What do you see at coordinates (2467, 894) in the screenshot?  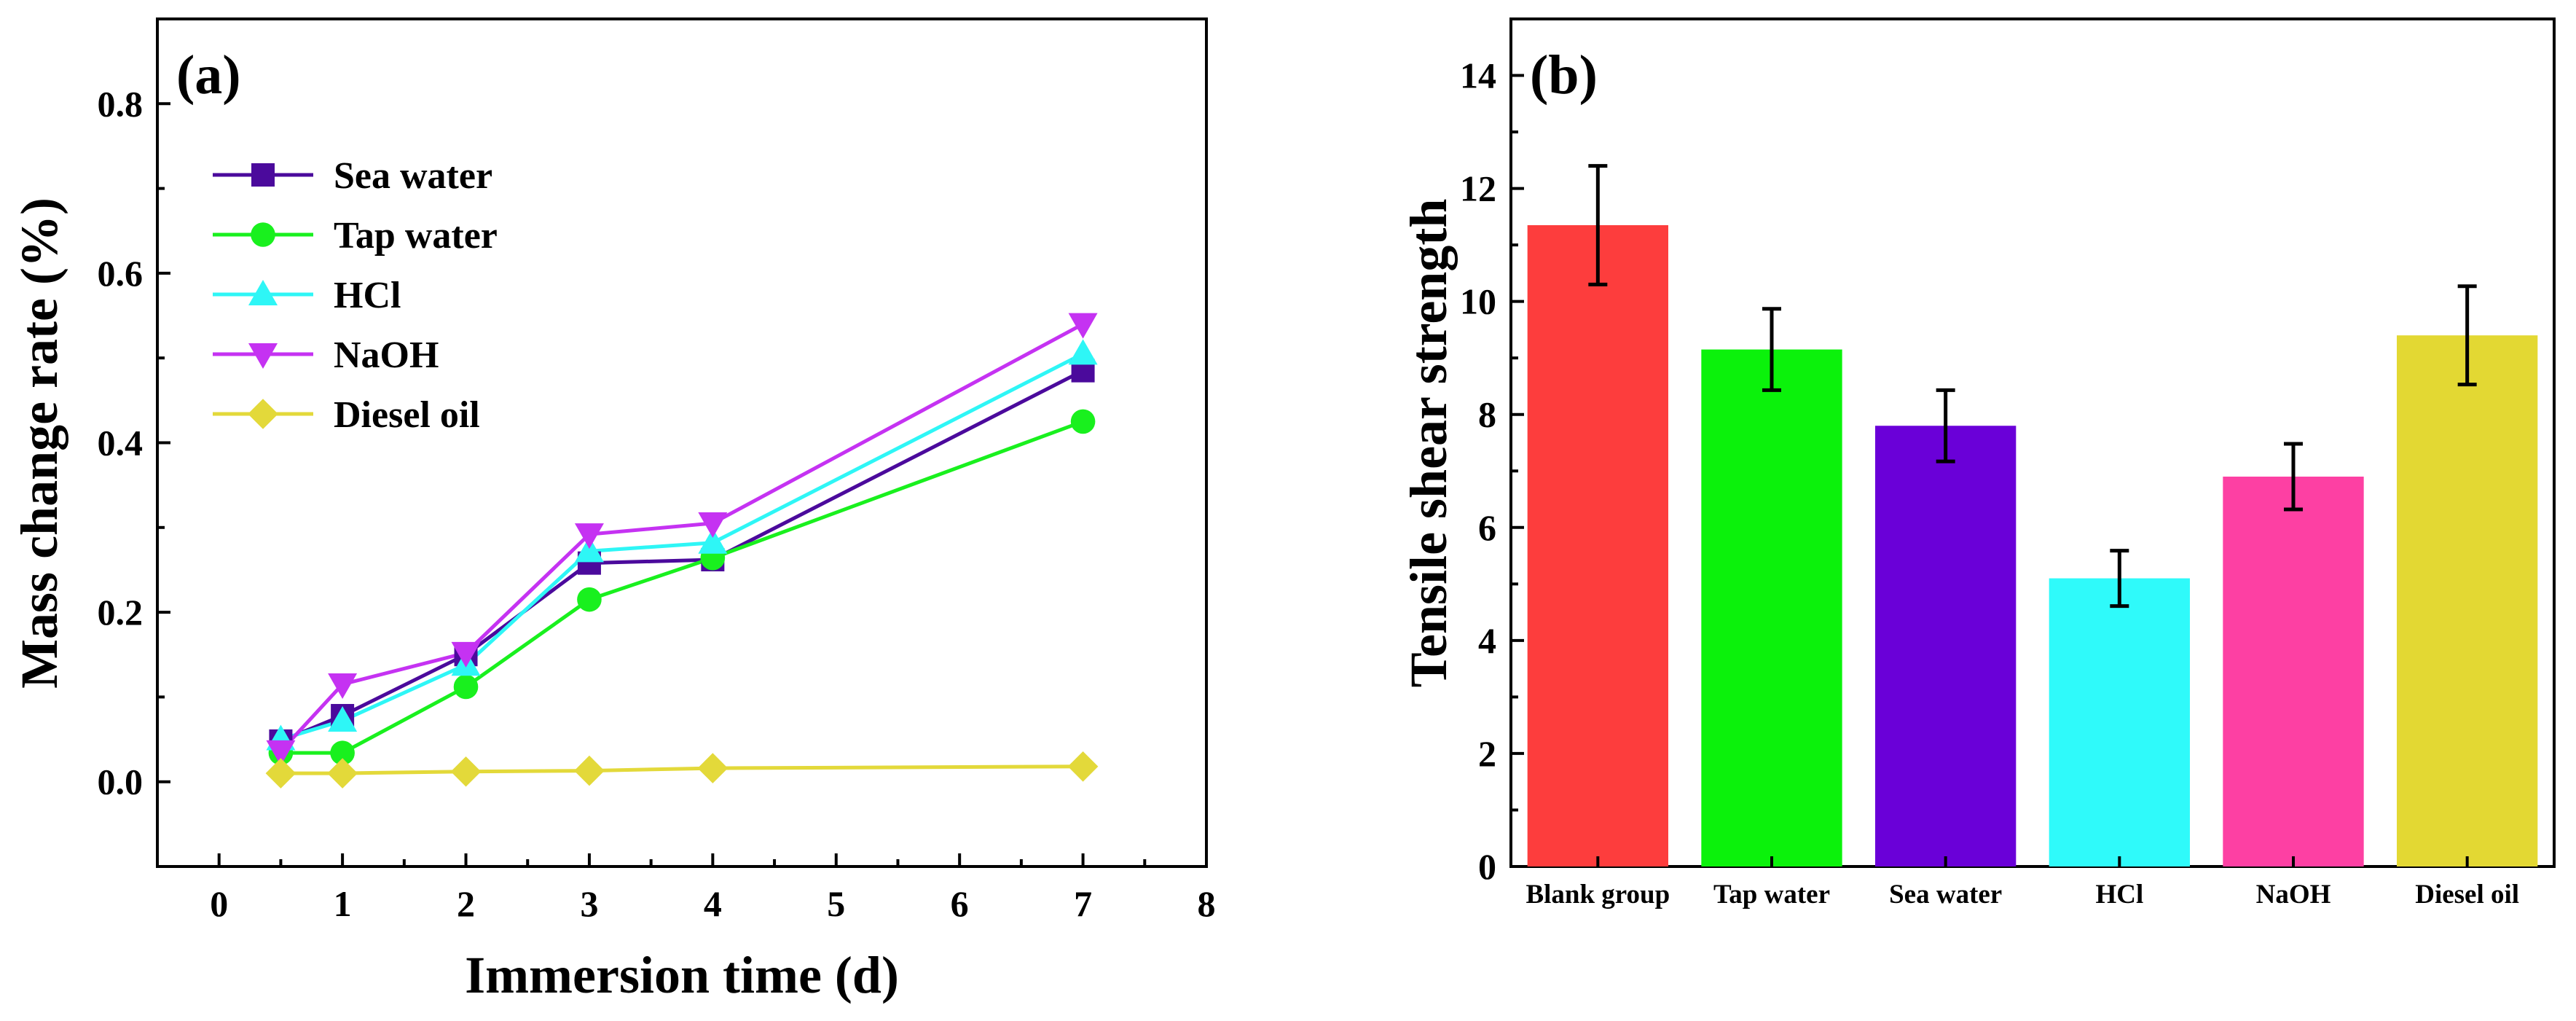 I see `x-tick-label: Diesel oil` at bounding box center [2467, 894].